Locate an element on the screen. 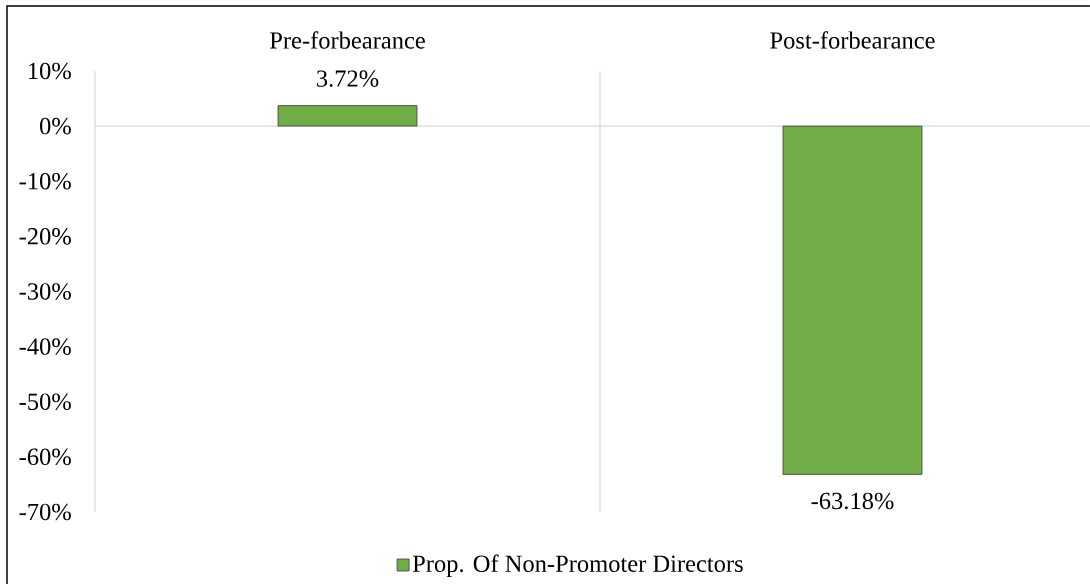  y-tick-label: 10% is located at coordinates (49, 71).